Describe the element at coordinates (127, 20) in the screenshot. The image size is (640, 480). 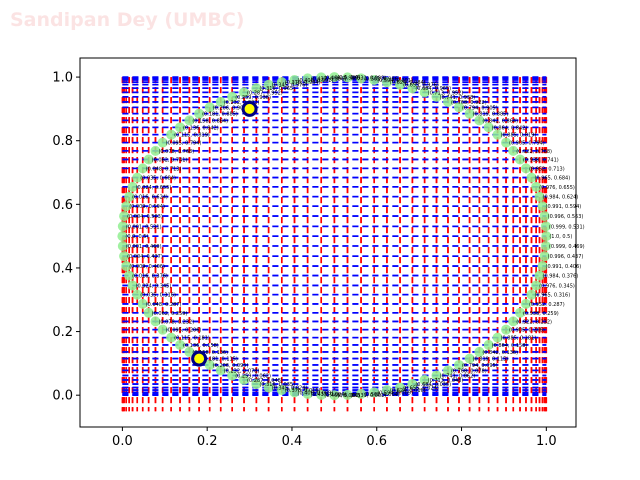
I see `watermark-text: Sandipan Dey (UMBC)` at that location.